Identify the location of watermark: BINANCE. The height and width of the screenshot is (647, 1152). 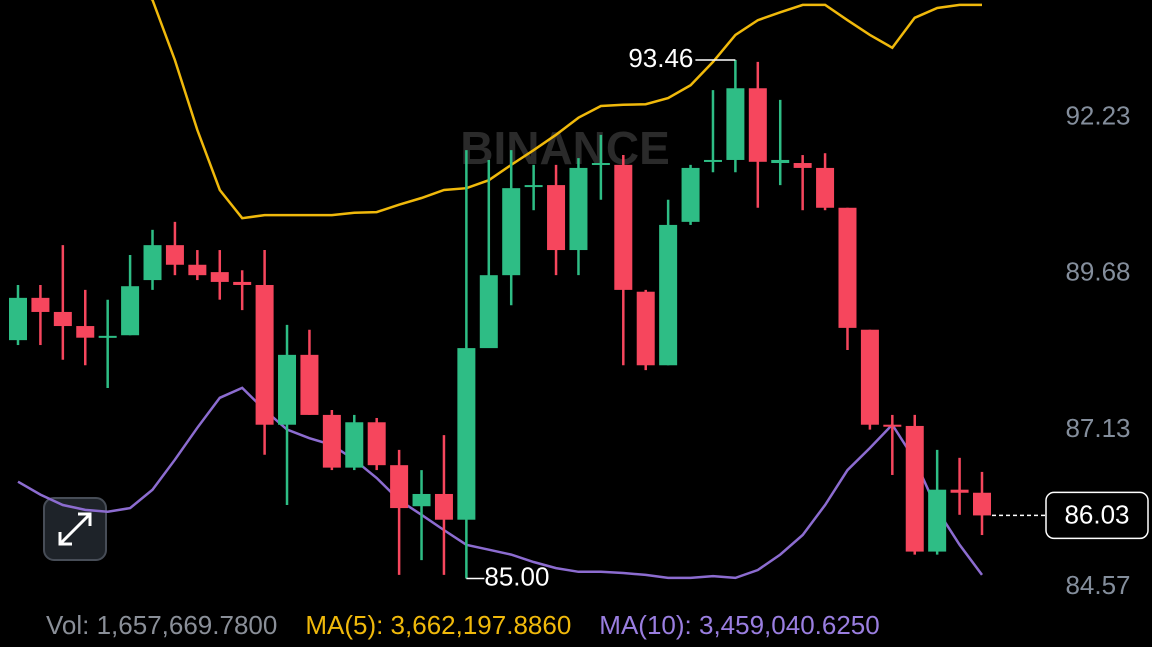
(565, 148).